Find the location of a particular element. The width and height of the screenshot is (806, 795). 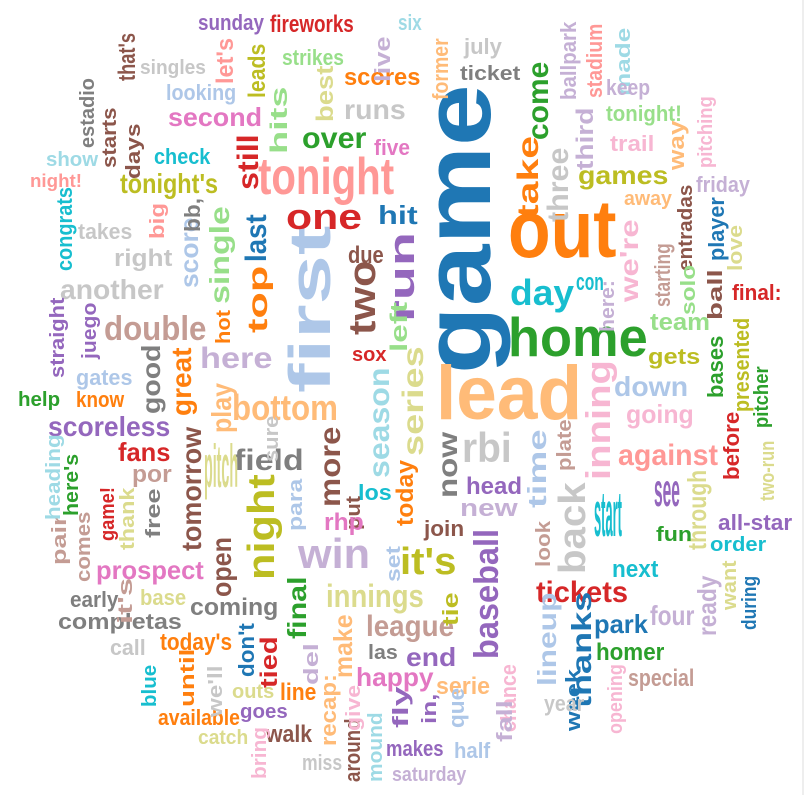

word-ball: ball is located at coordinates (716, 294).